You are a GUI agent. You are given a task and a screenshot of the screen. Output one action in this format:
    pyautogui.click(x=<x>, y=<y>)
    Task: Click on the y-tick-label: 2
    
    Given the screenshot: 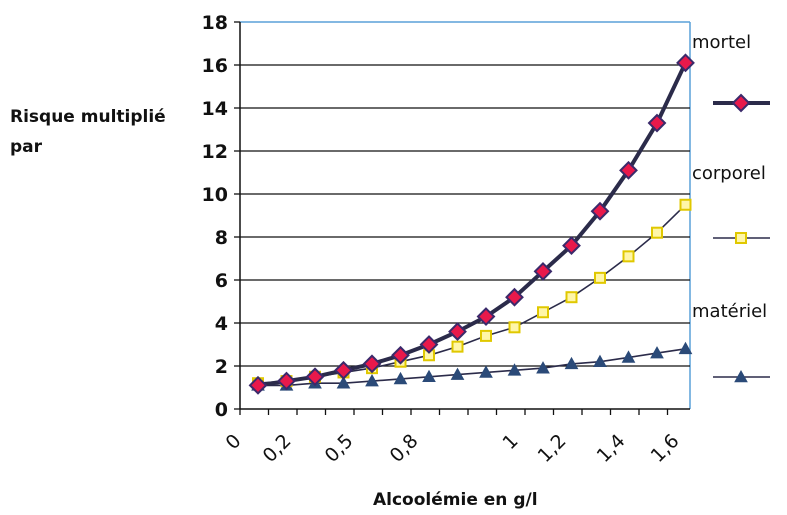 What is the action you would take?
    pyautogui.click(x=221, y=367)
    